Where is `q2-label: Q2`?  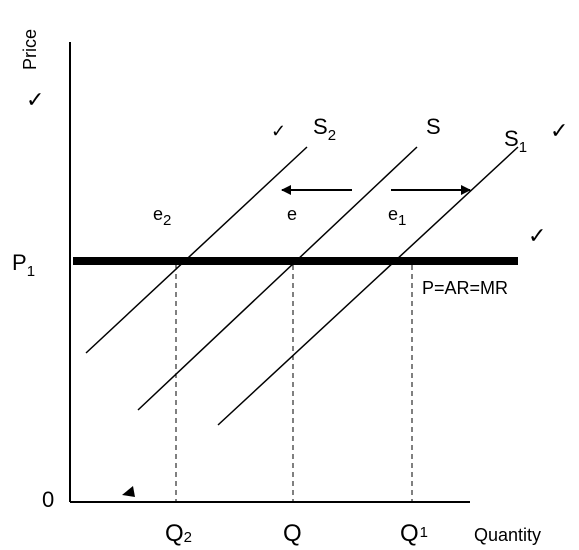
q2-label: Q2 is located at coordinates (178, 533).